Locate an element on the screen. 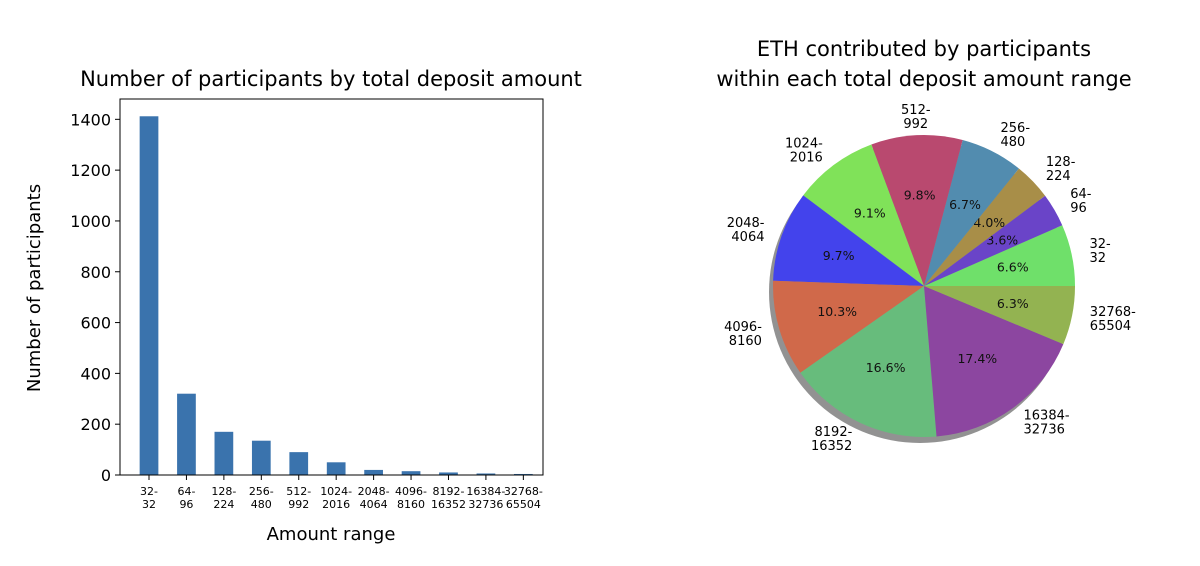  x-tick-label-7: 4096-8160 is located at coordinates (411, 498).